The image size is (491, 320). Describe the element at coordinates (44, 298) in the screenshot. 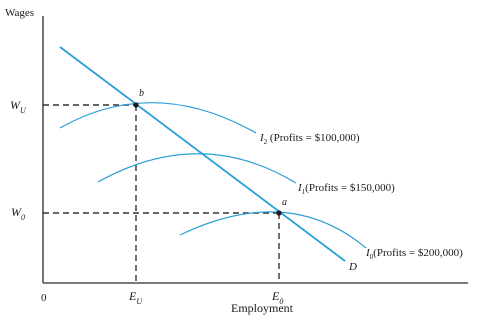

I see `origin-label: 0` at that location.